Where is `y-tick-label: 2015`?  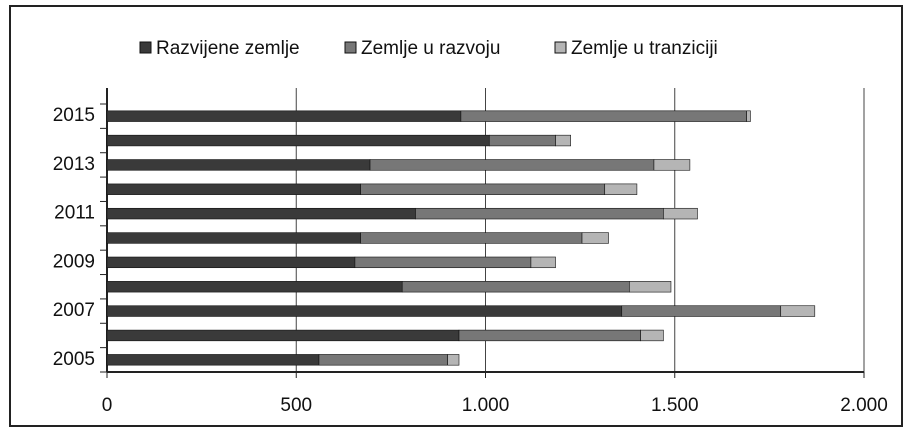 y-tick-label: 2015 is located at coordinates (74, 115).